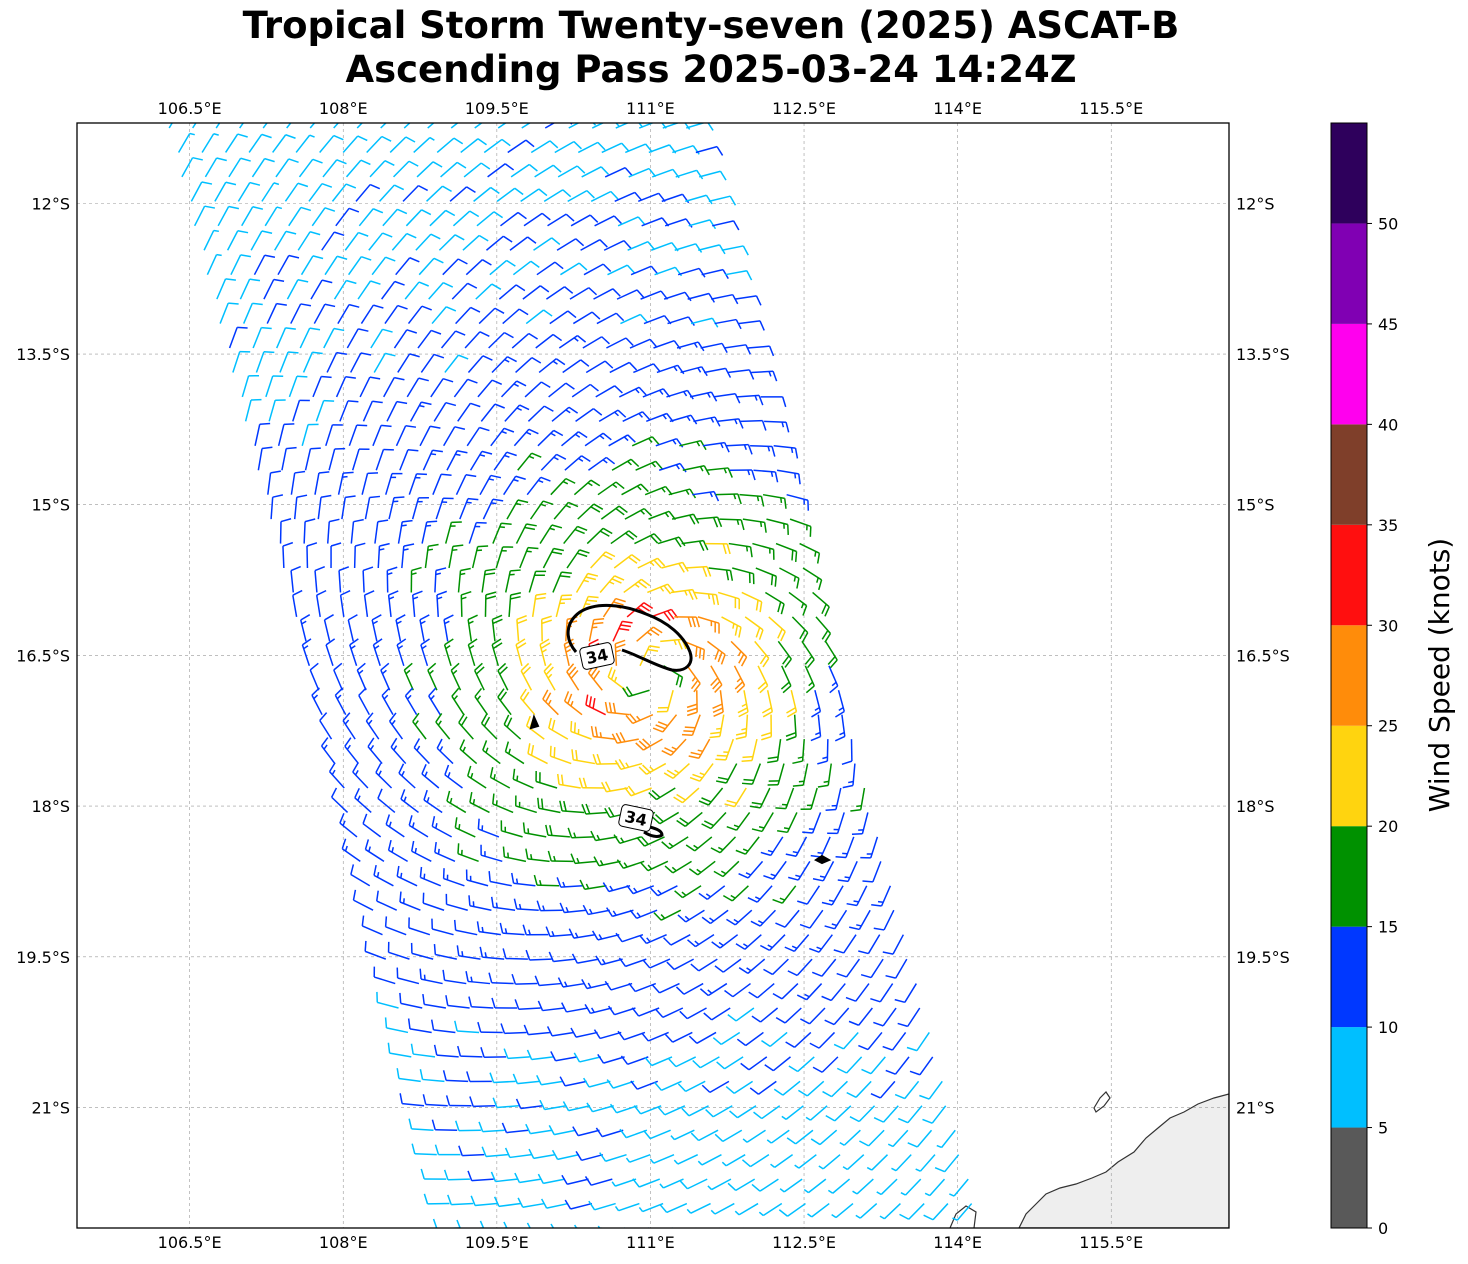 The width and height of the screenshot is (1468, 1264). I want to click on contour-34kt-west, so click(534, 722).